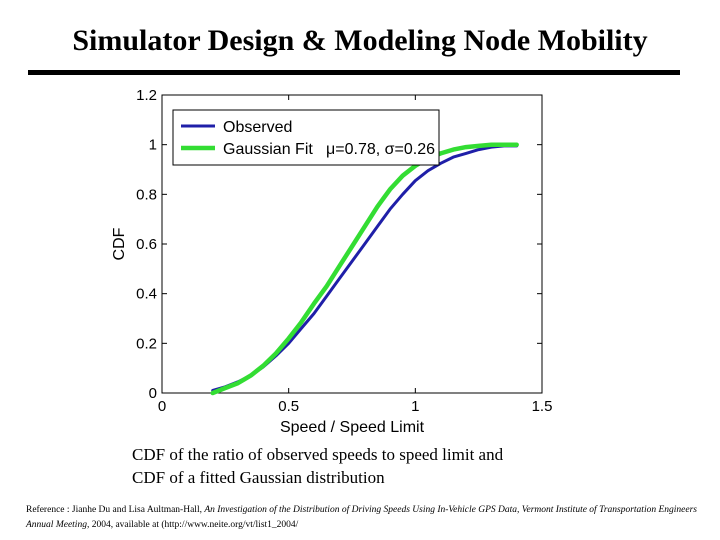  I want to click on legend-label-gaussian-fit: Gaussian Fit, so click(268, 149).